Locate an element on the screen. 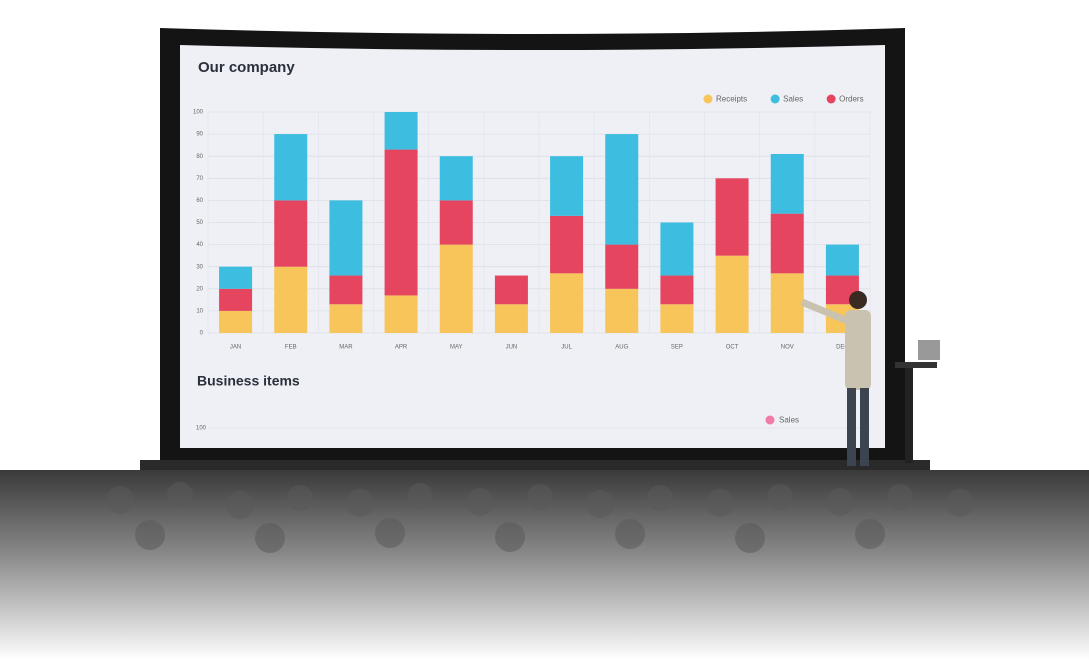  y-tick-label: 10 is located at coordinates (199, 311).